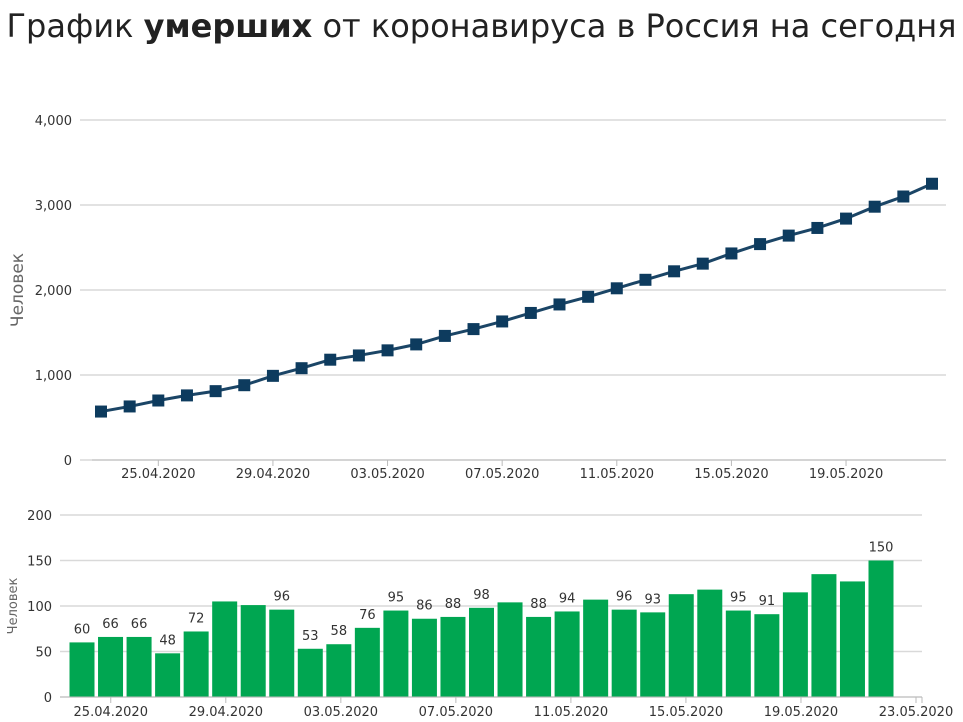 Image resolution: width=963 pixels, height=722 pixels. Describe the element at coordinates (767, 601) in the screenshot. I see `bar-data-label: 91` at that location.